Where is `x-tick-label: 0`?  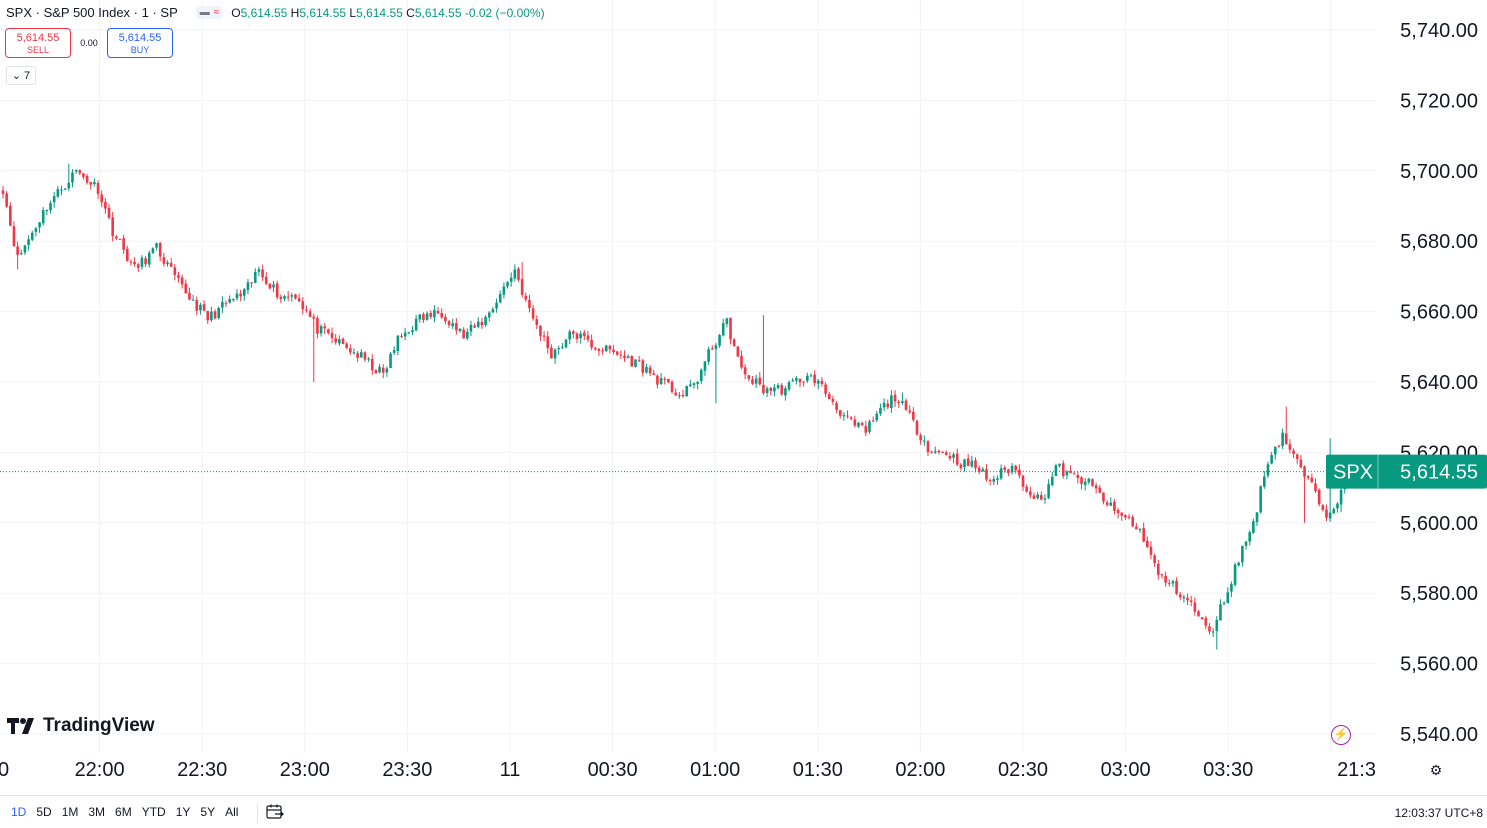
x-tick-label: 0 is located at coordinates (4, 770).